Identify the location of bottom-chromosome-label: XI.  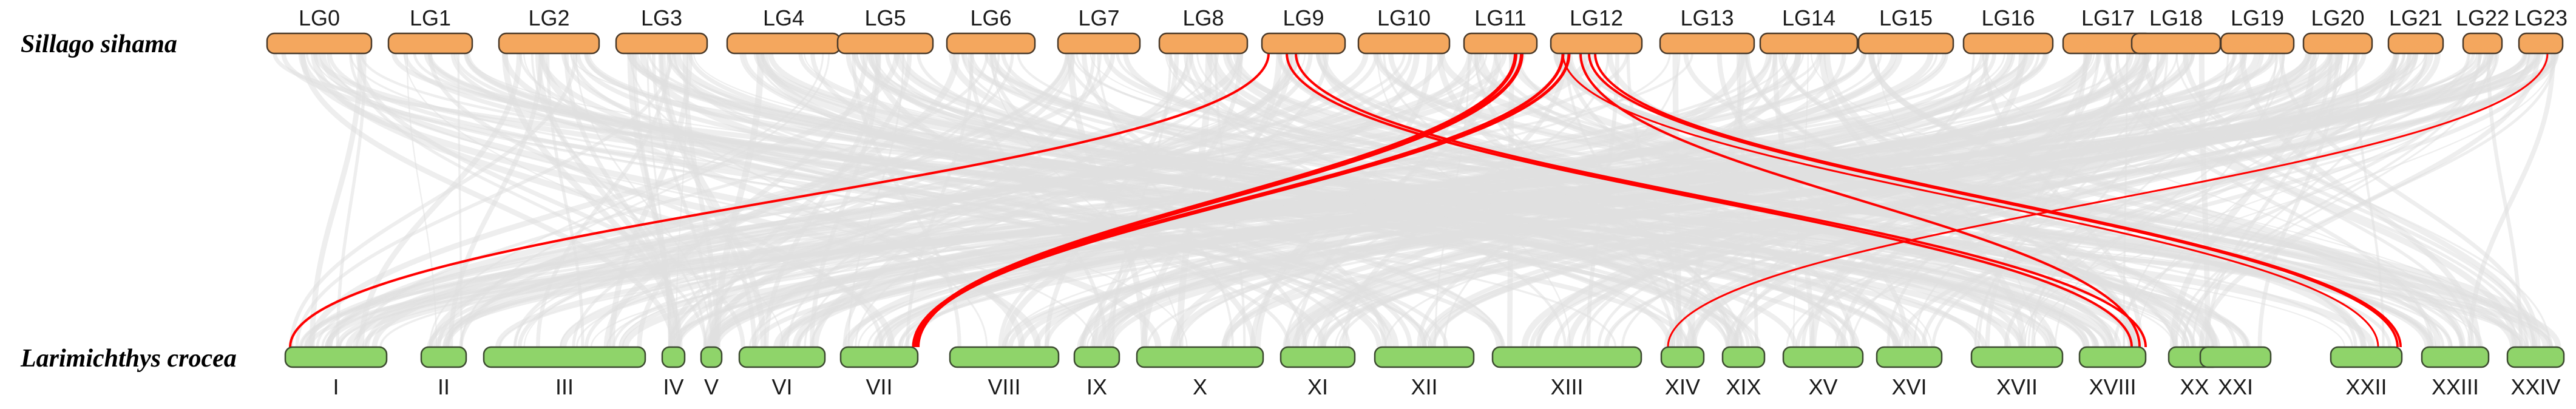
(1317, 386).